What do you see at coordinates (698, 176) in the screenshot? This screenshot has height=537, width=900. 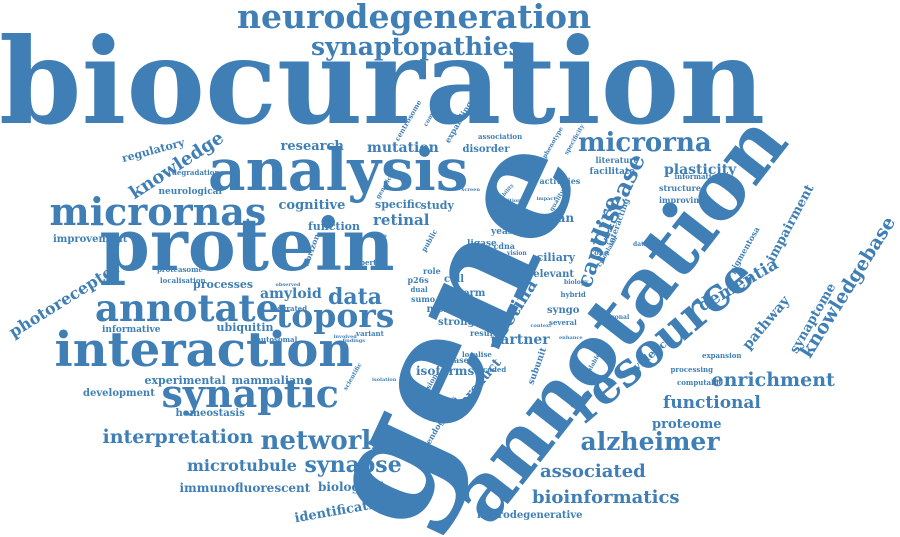 I see `cloud-word: information` at bounding box center [698, 176].